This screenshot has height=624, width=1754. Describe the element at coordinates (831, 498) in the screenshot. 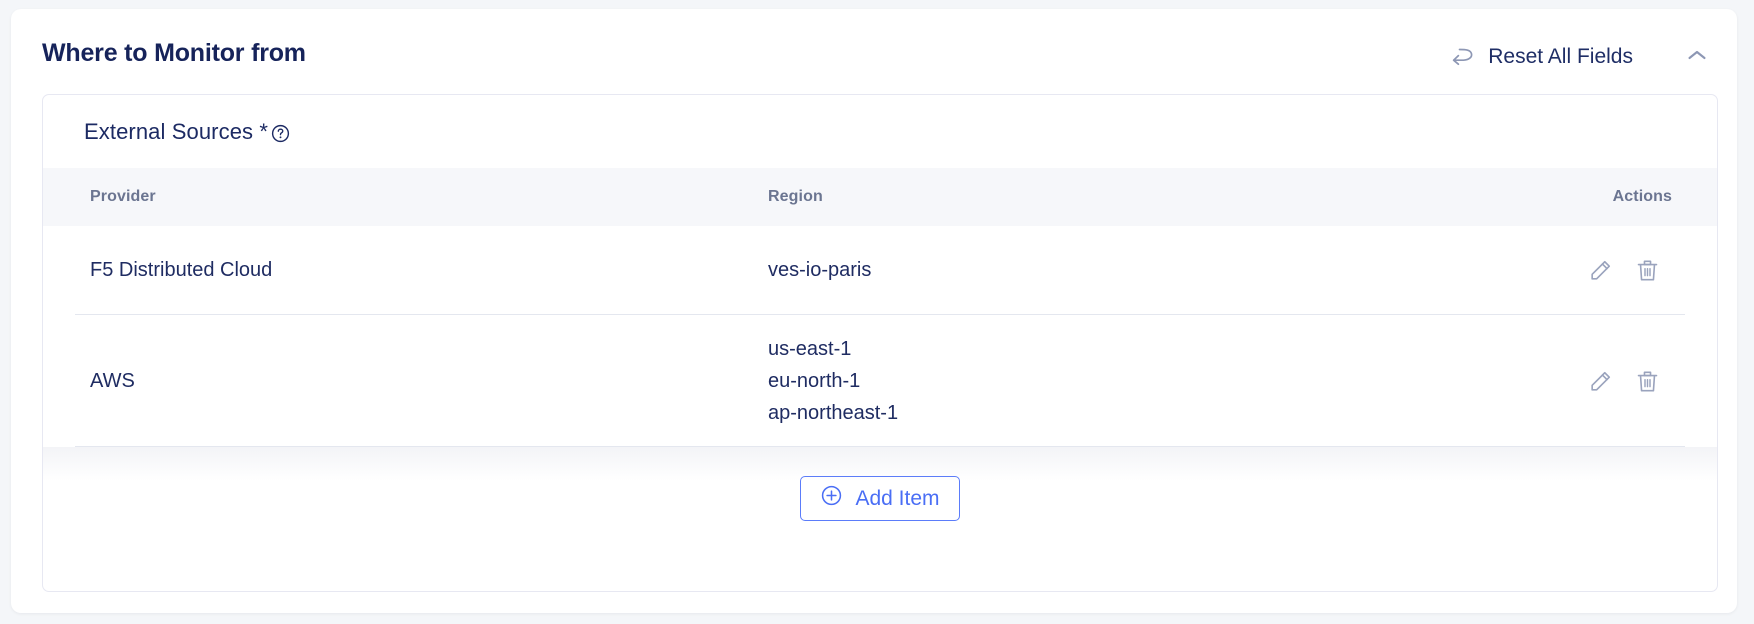

I see `plus-circle-icon` at that location.